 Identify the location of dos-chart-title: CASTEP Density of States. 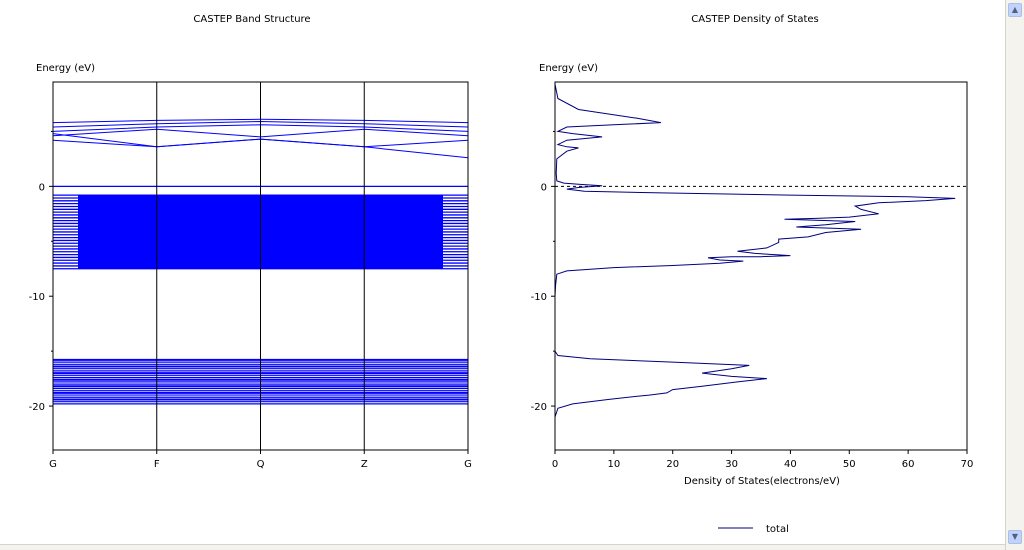
(755, 19).